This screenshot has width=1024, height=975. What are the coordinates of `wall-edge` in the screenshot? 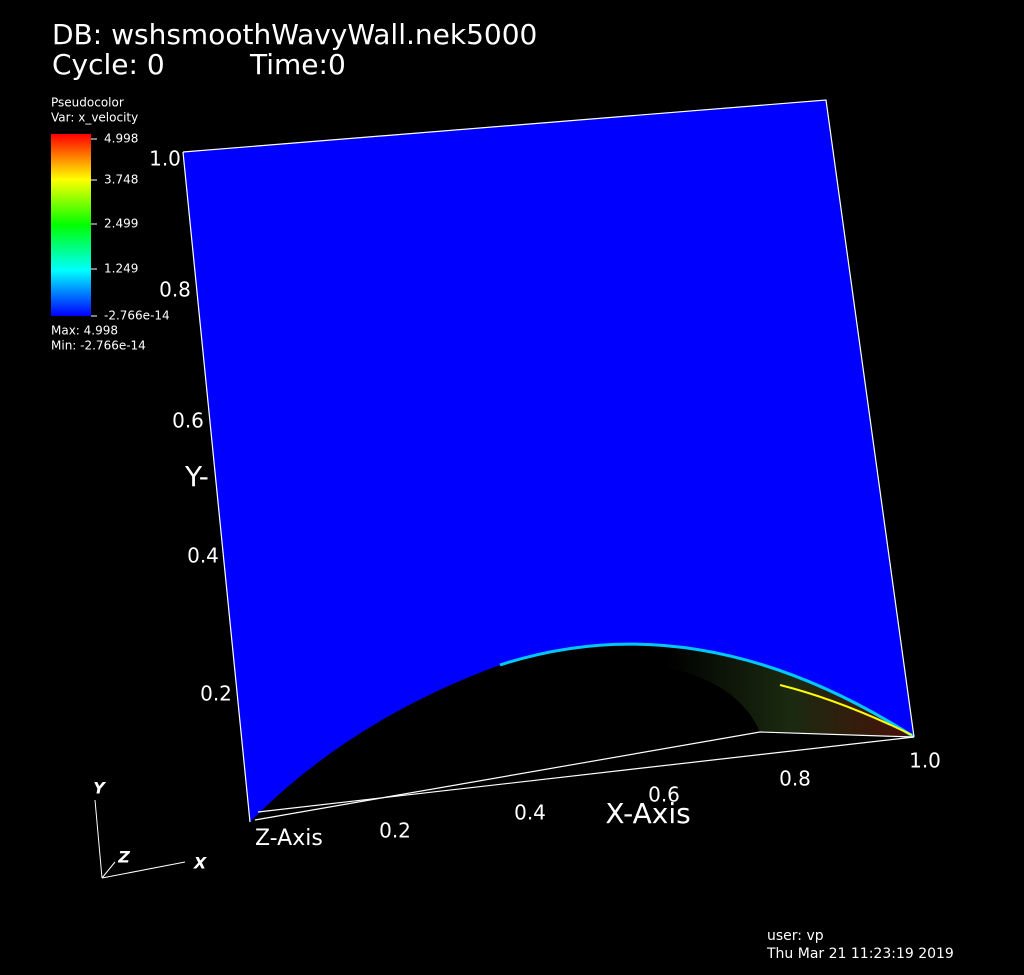 It's located at (707, 690).